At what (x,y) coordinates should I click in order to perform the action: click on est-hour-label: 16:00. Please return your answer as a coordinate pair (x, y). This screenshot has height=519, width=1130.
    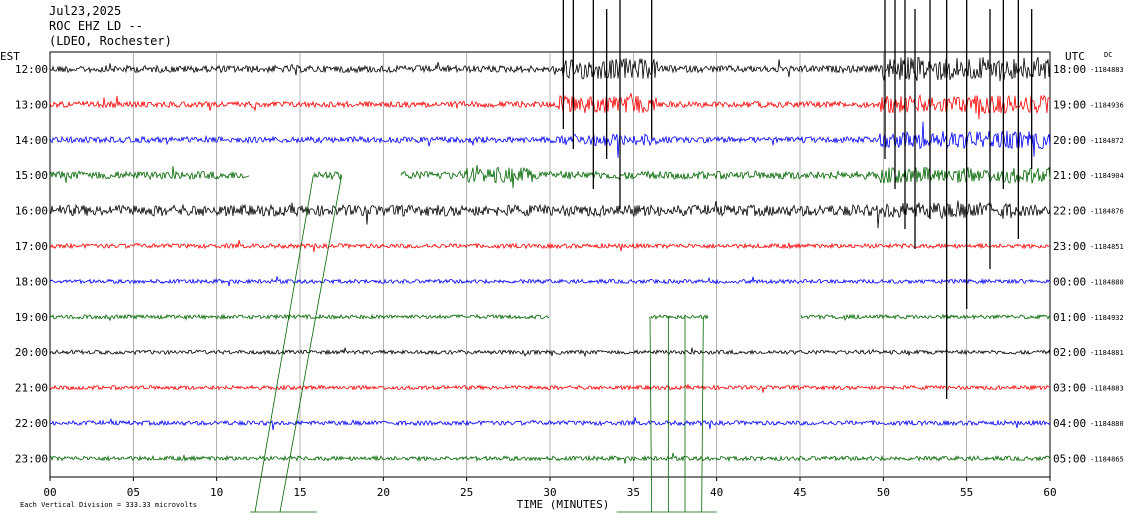
    Looking at the image, I should click on (31, 211).